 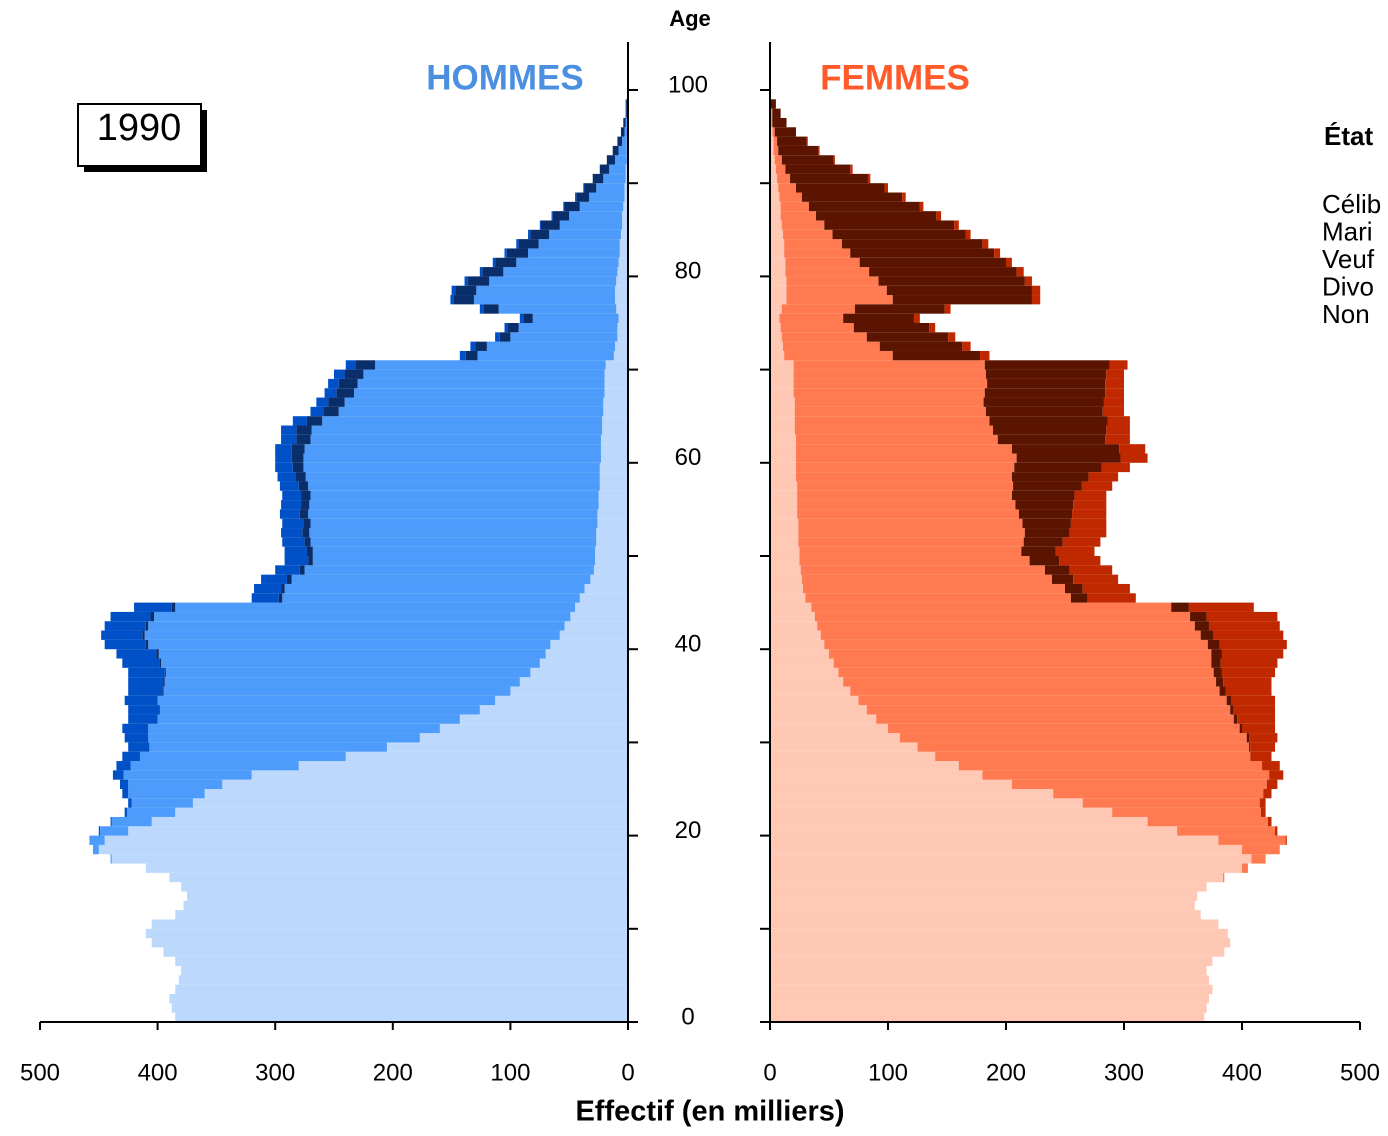 What do you see at coordinates (627, 1072) in the screenshot?
I see `x-tick-label: 0` at bounding box center [627, 1072].